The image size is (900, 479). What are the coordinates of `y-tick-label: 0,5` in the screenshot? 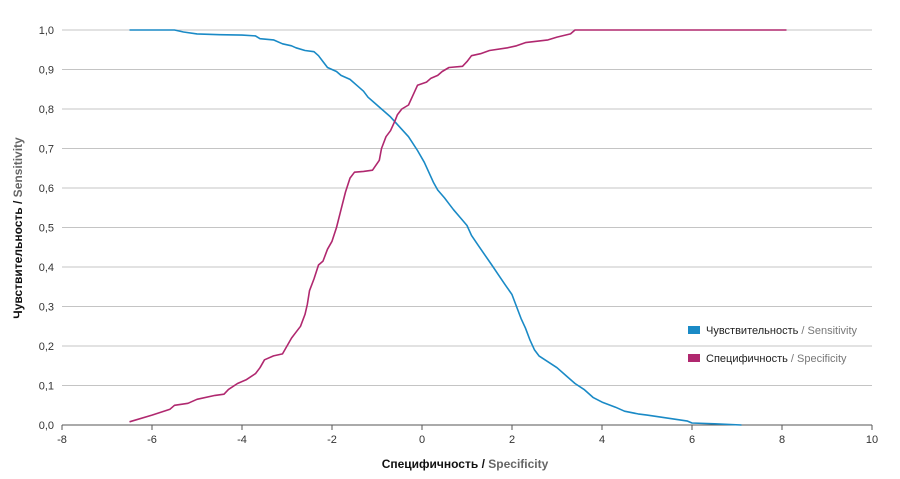 It's located at (46, 229).